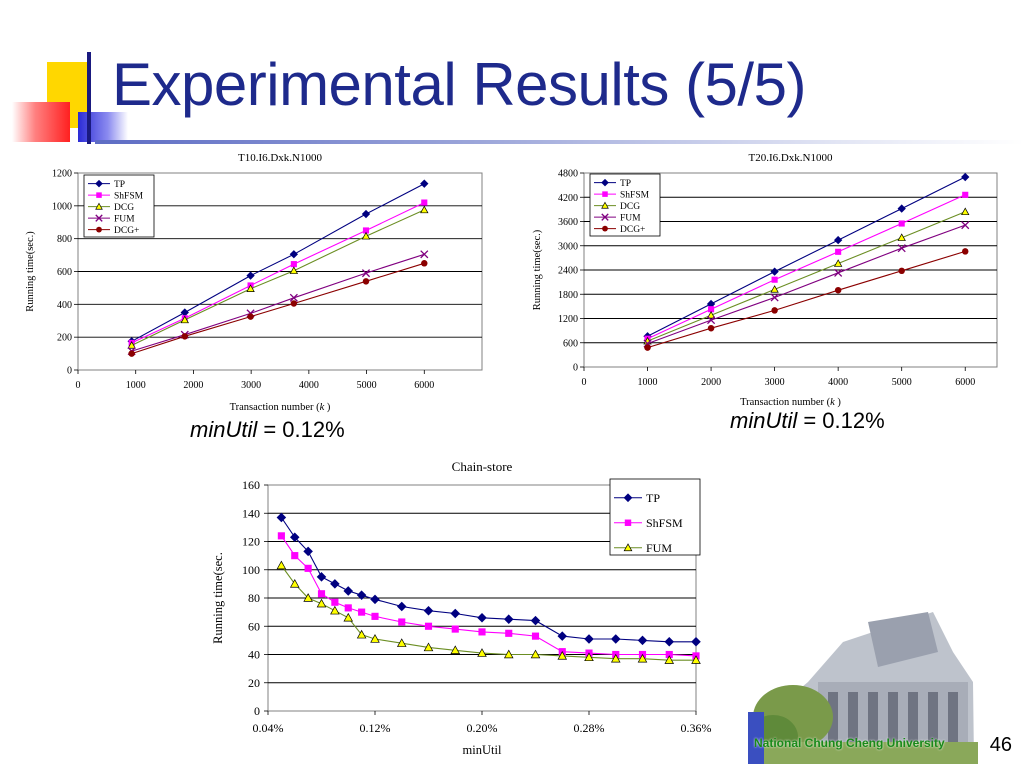 This screenshot has width=1024, height=768. What do you see at coordinates (630, 218) in the screenshot?
I see `legend-entry: FUM` at bounding box center [630, 218].